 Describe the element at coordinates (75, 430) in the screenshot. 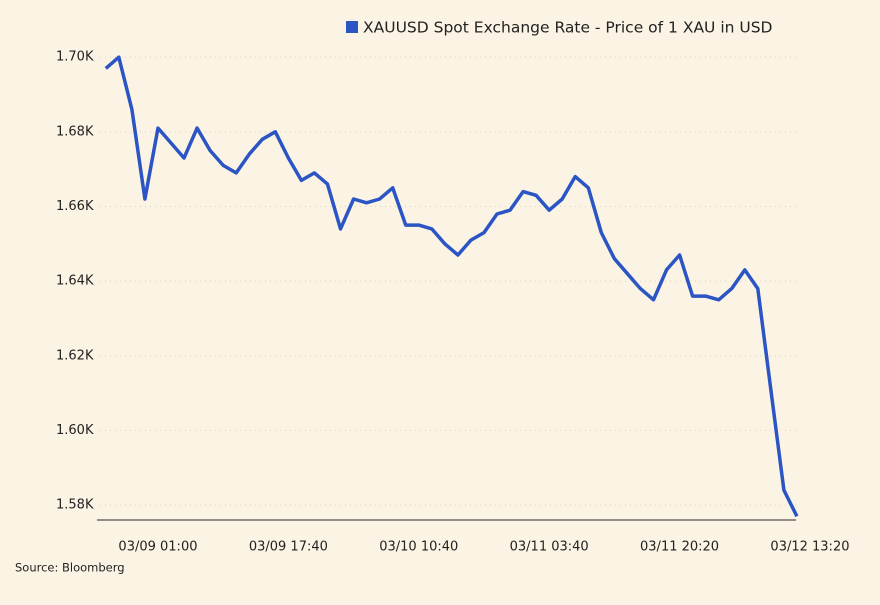

I see `y-tick-label: 1.60K` at that location.